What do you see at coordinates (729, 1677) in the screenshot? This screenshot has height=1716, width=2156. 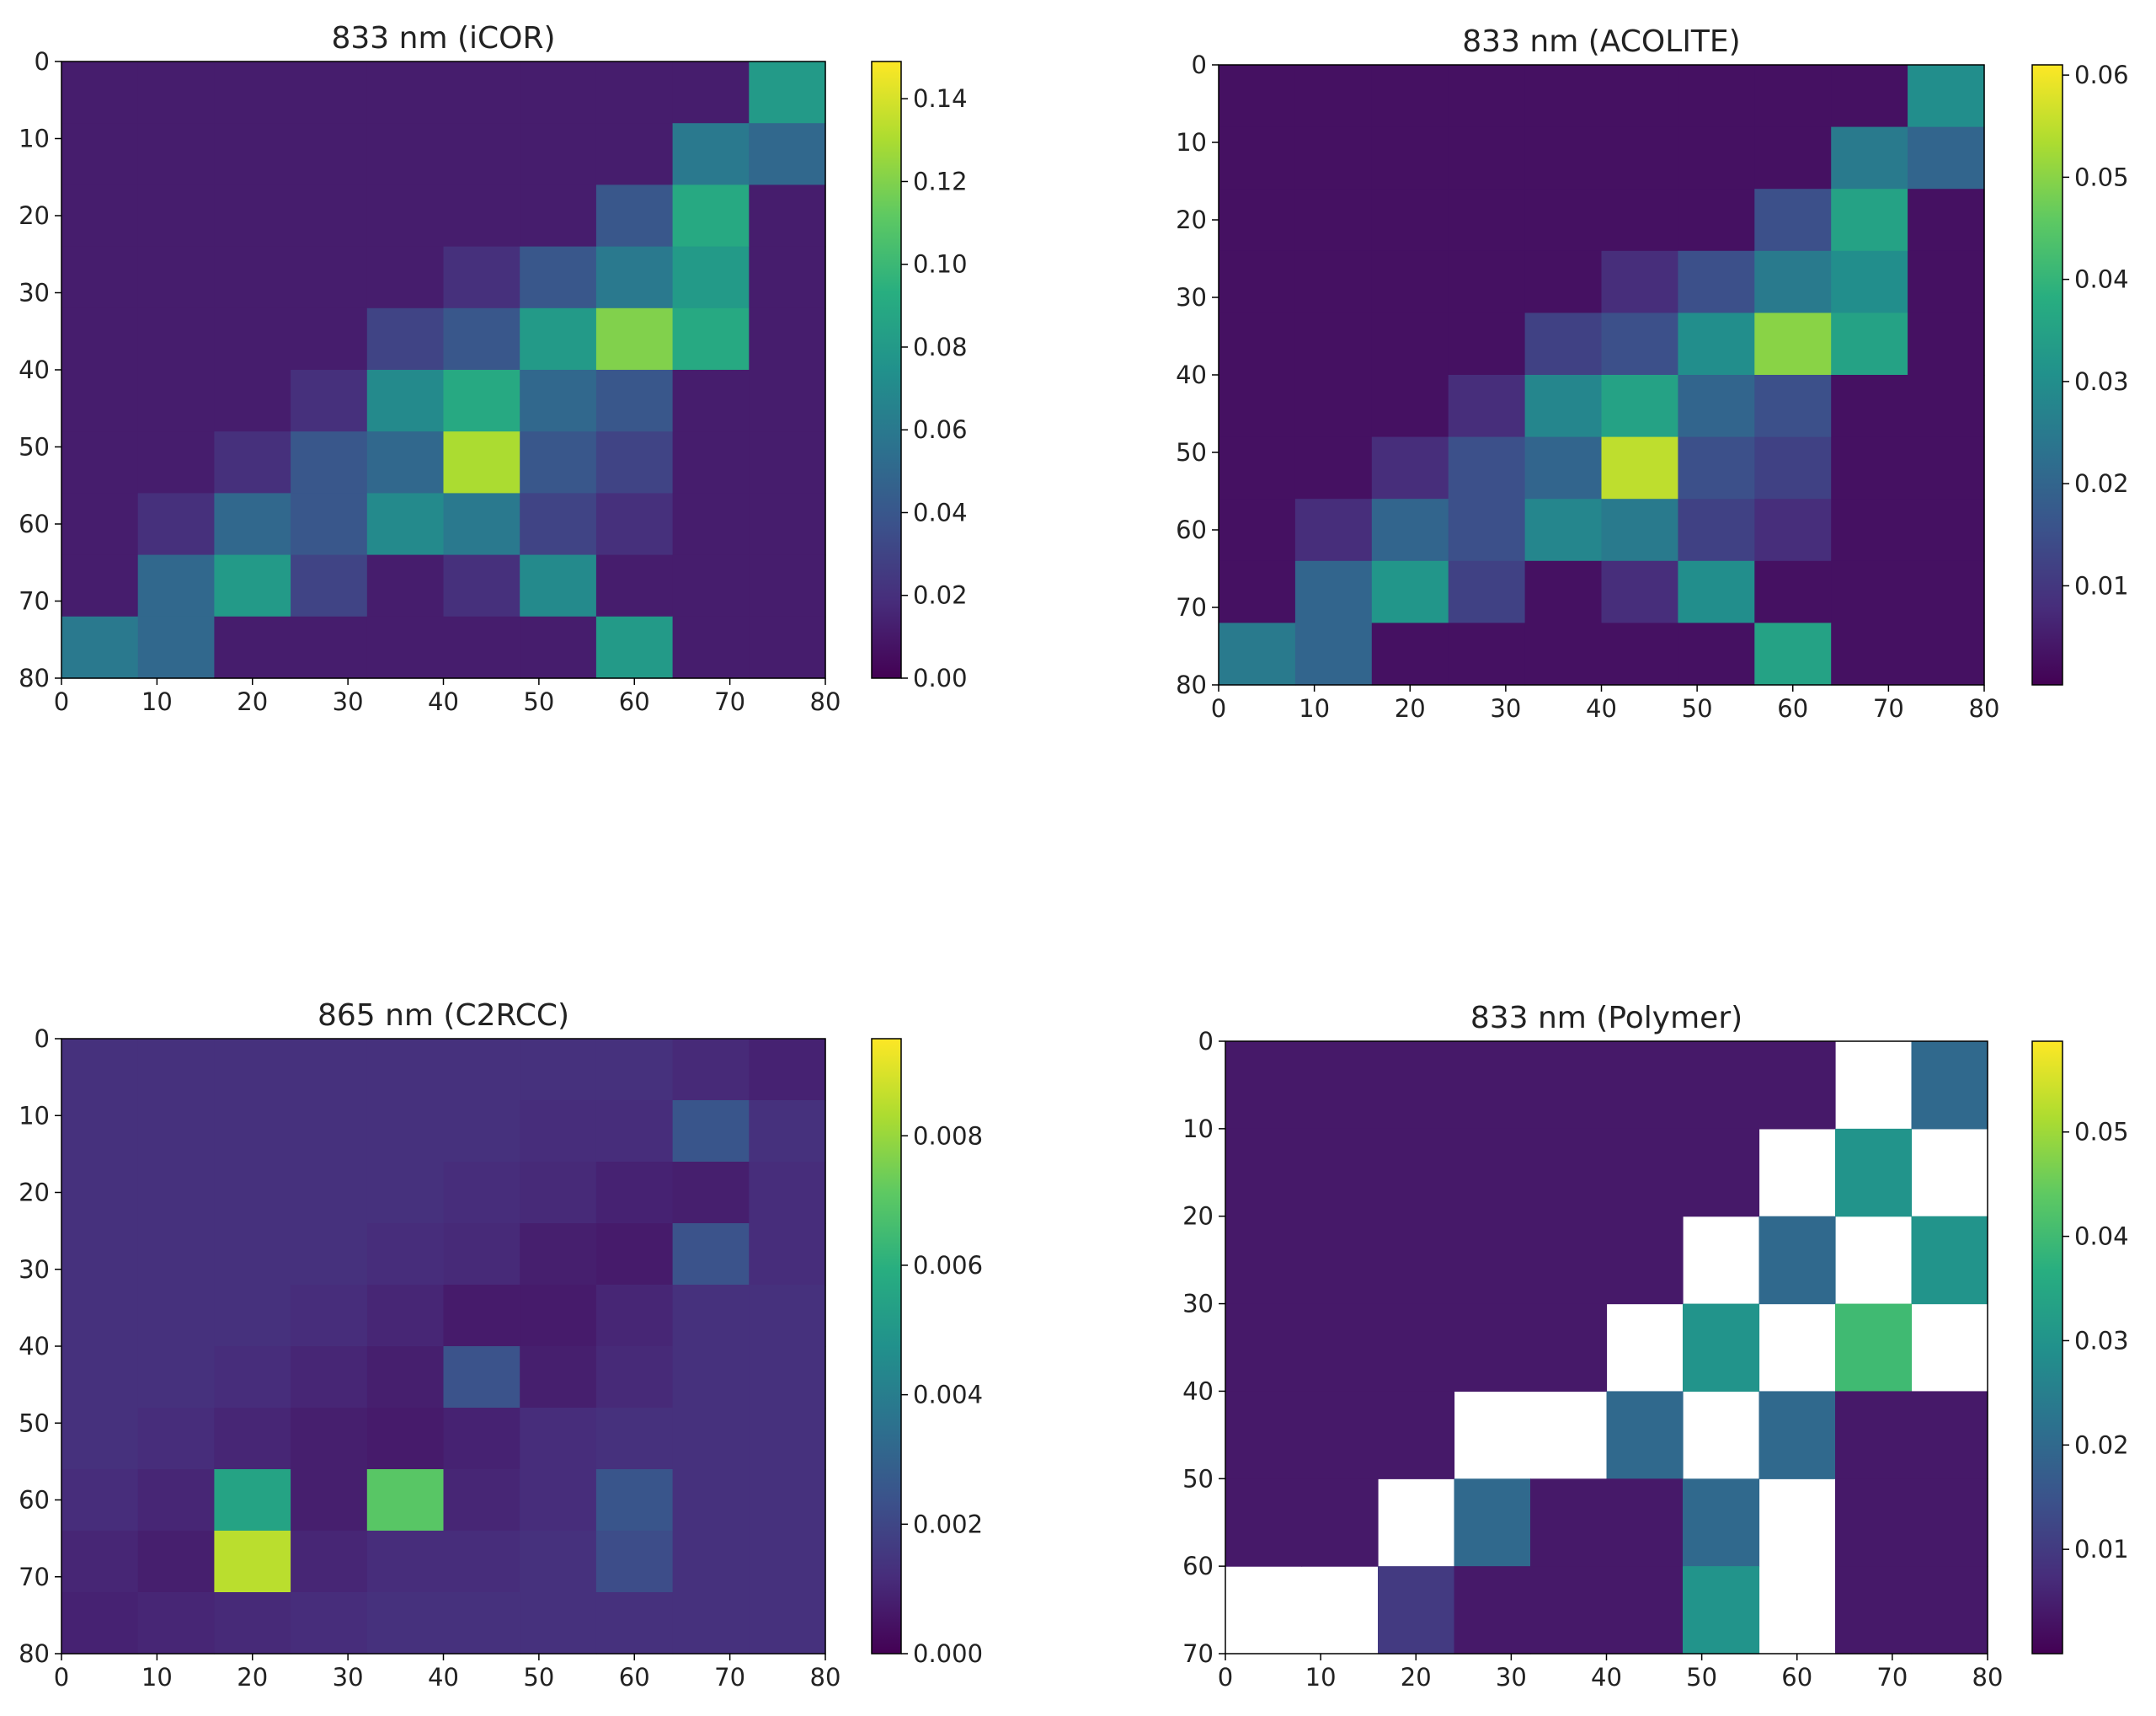 I see `x-tick-label: 70` at bounding box center [729, 1677].